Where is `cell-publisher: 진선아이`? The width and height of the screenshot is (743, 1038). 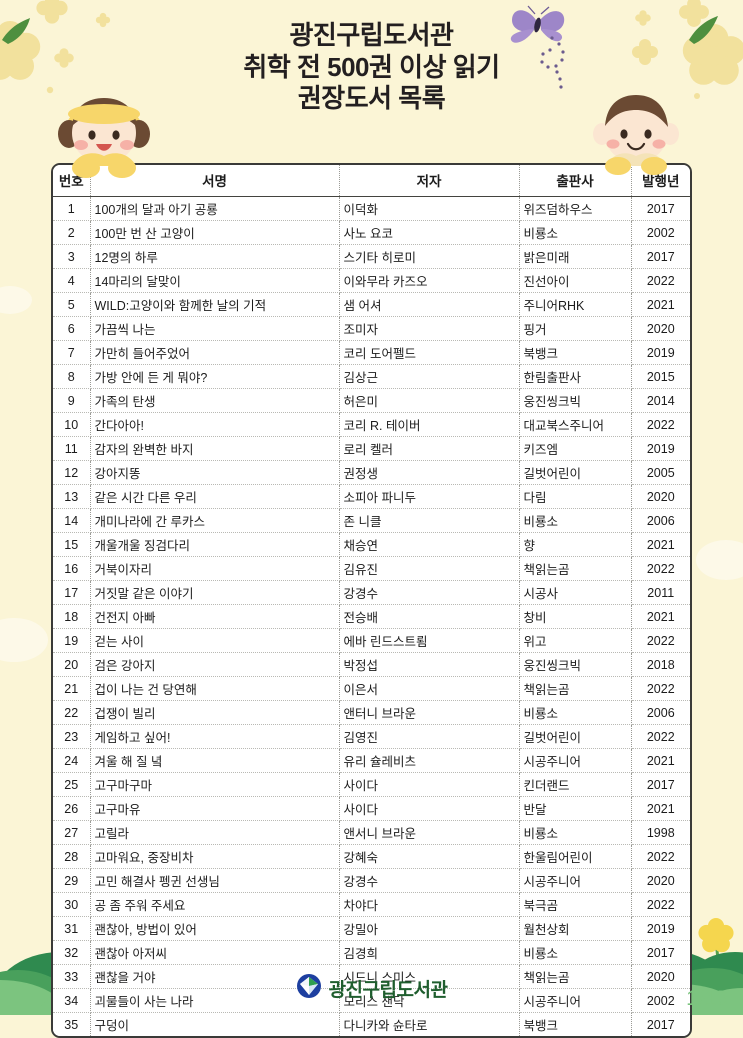 cell-publisher: 진선아이 is located at coordinates (575, 280).